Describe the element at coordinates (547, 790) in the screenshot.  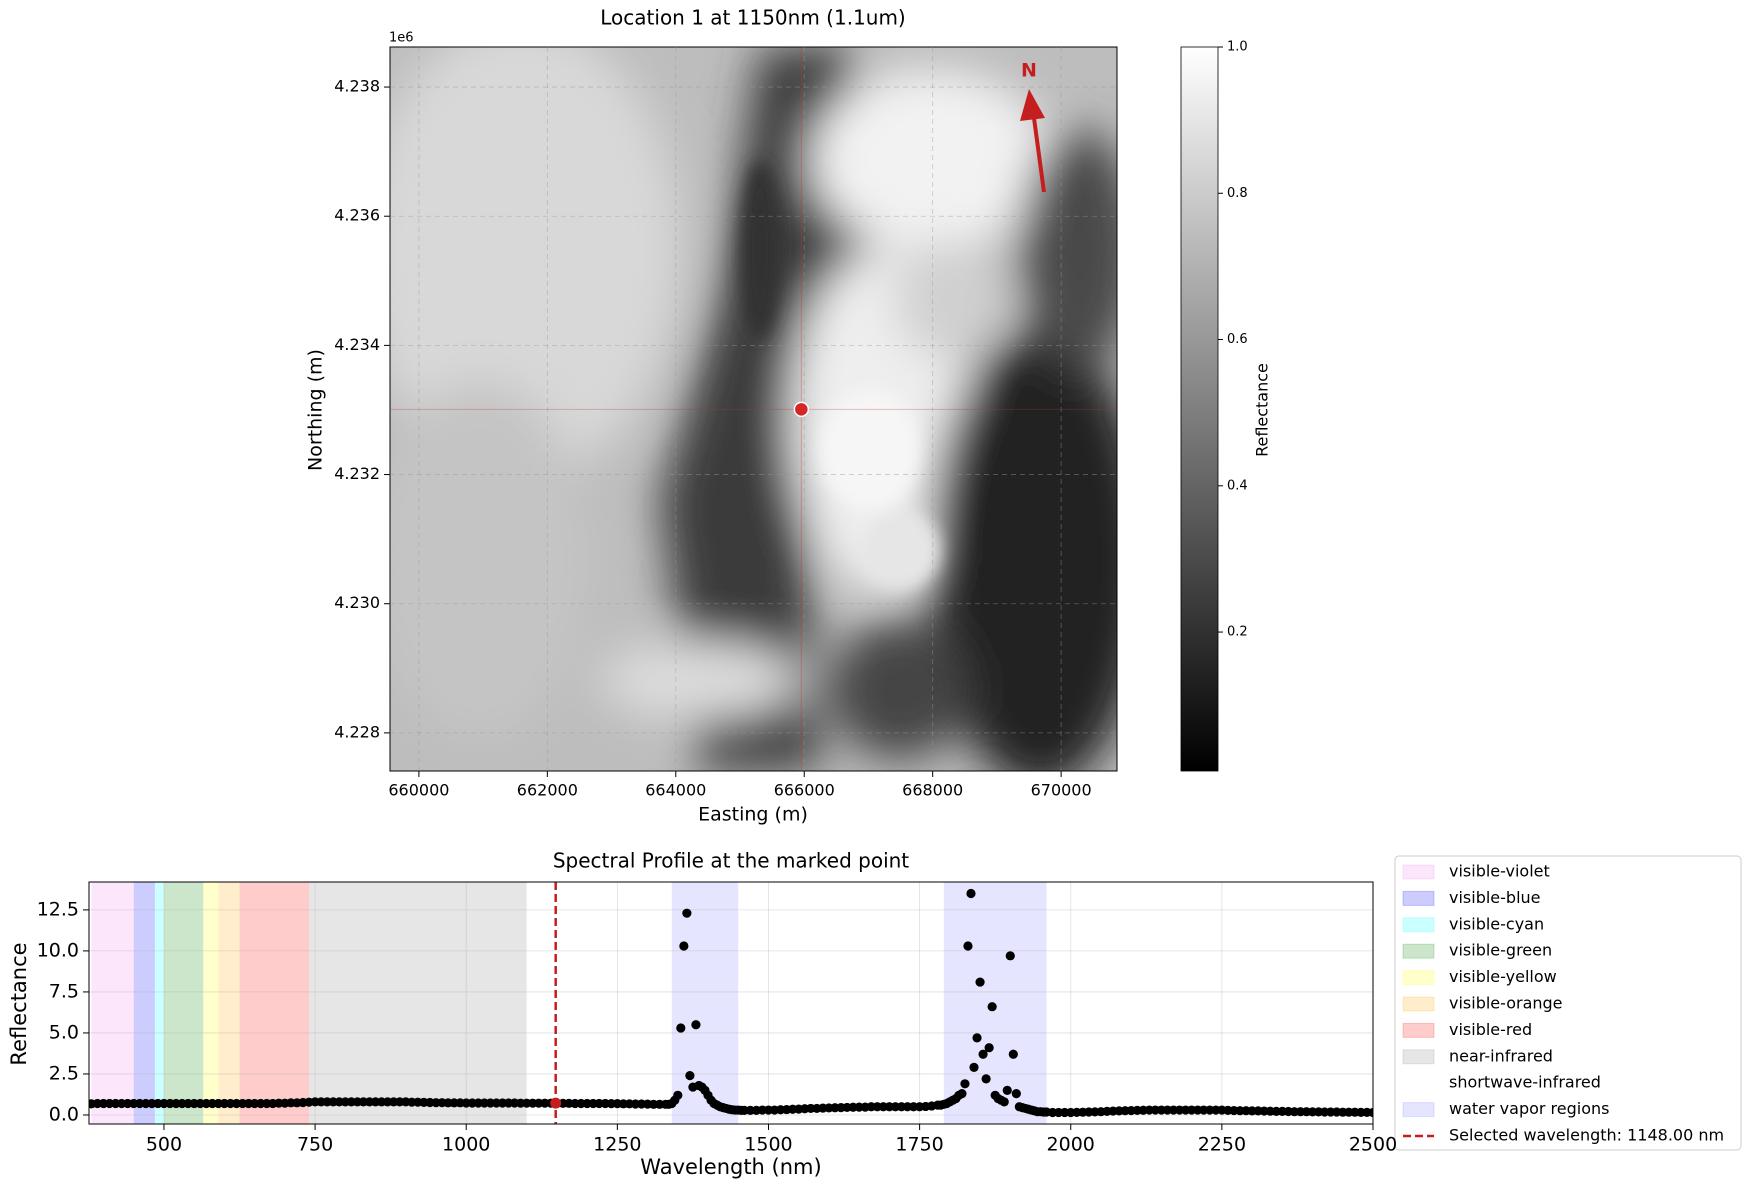
I see `x-tick-label: 662000` at that location.